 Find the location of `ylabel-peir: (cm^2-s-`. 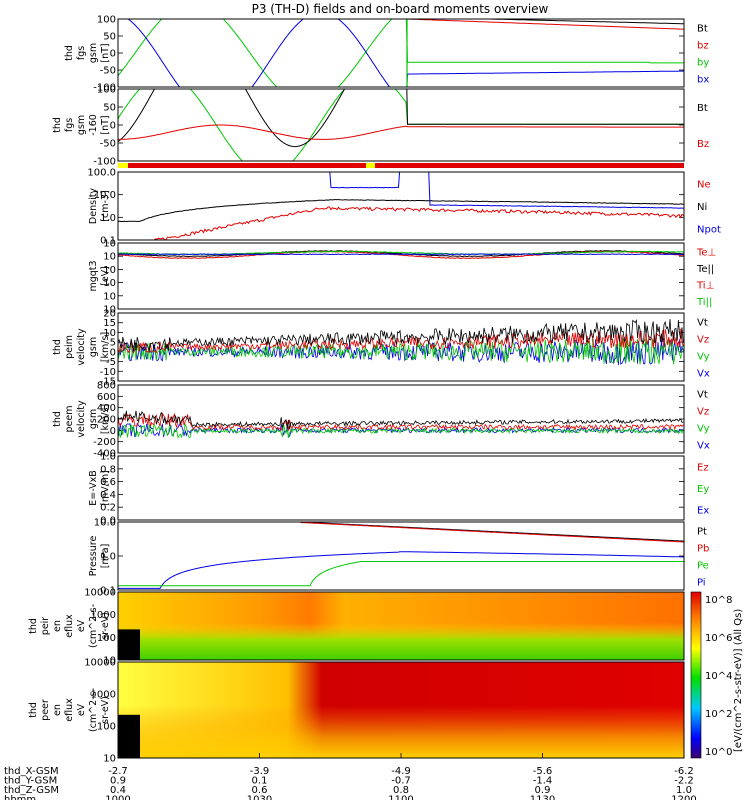

ylabel-peir: (cm^2-s- is located at coordinates (93, 626).